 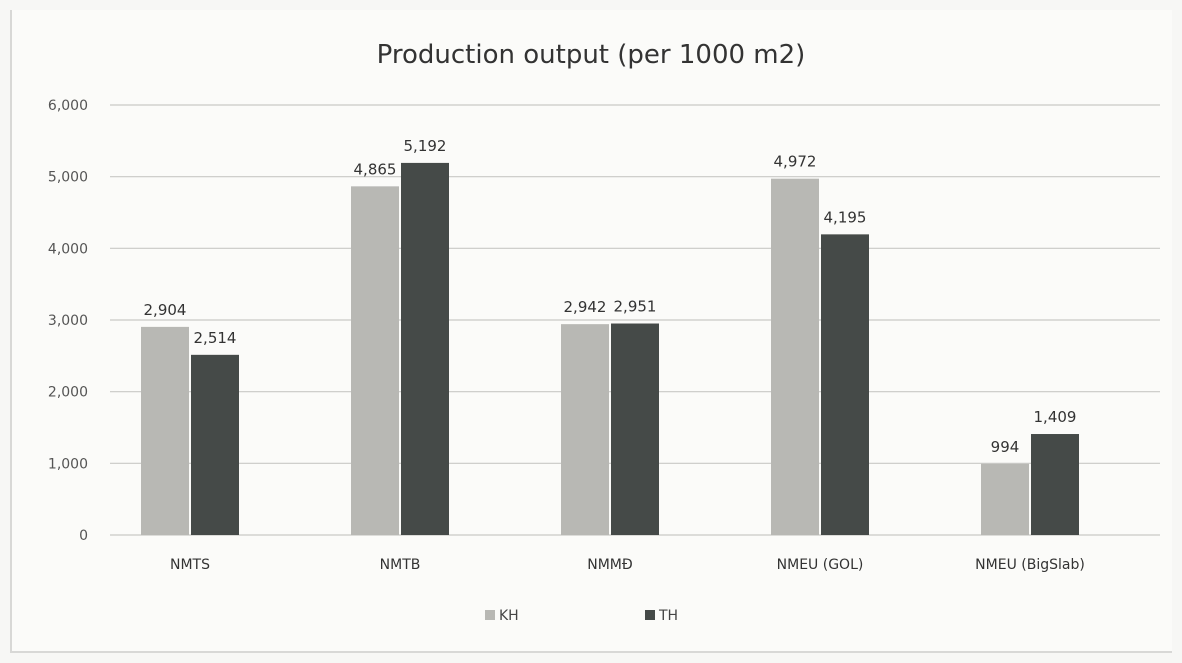 I want to click on data-label-th-2: 5,192, so click(x=425, y=146).